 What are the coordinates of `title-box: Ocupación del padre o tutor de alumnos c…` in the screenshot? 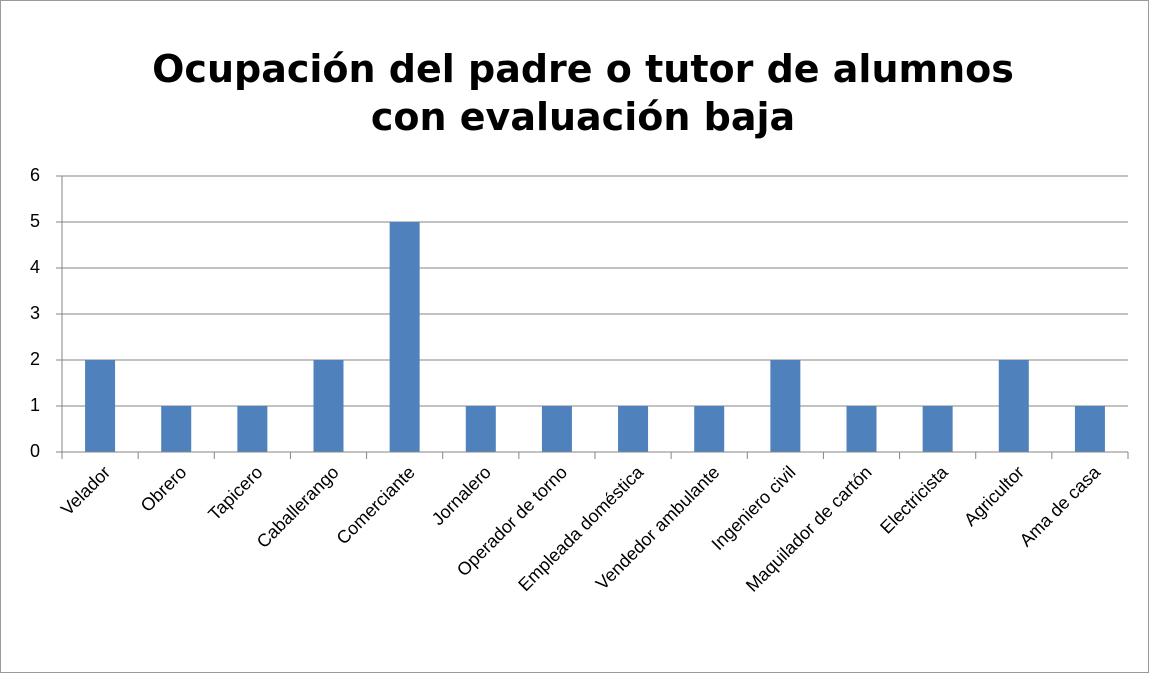 It's located at (583, 93).